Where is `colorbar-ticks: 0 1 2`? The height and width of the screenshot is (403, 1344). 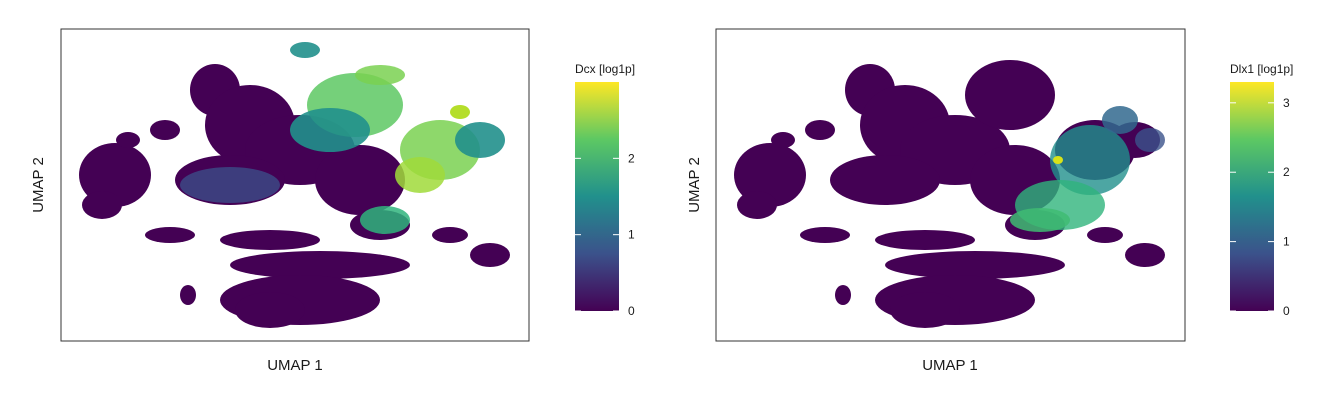
colorbar-ticks: 0 1 2 is located at coordinates (605, 234).